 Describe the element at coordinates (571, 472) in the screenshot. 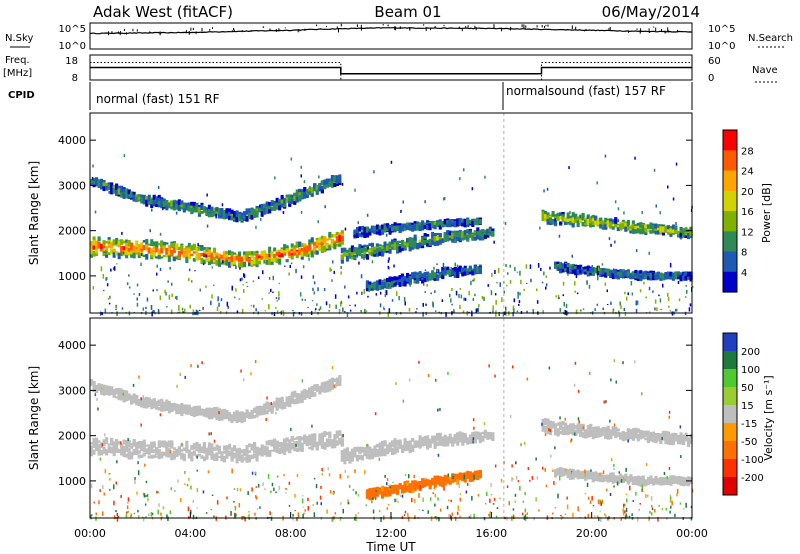

I see `velocity-band-5-cell` at that location.